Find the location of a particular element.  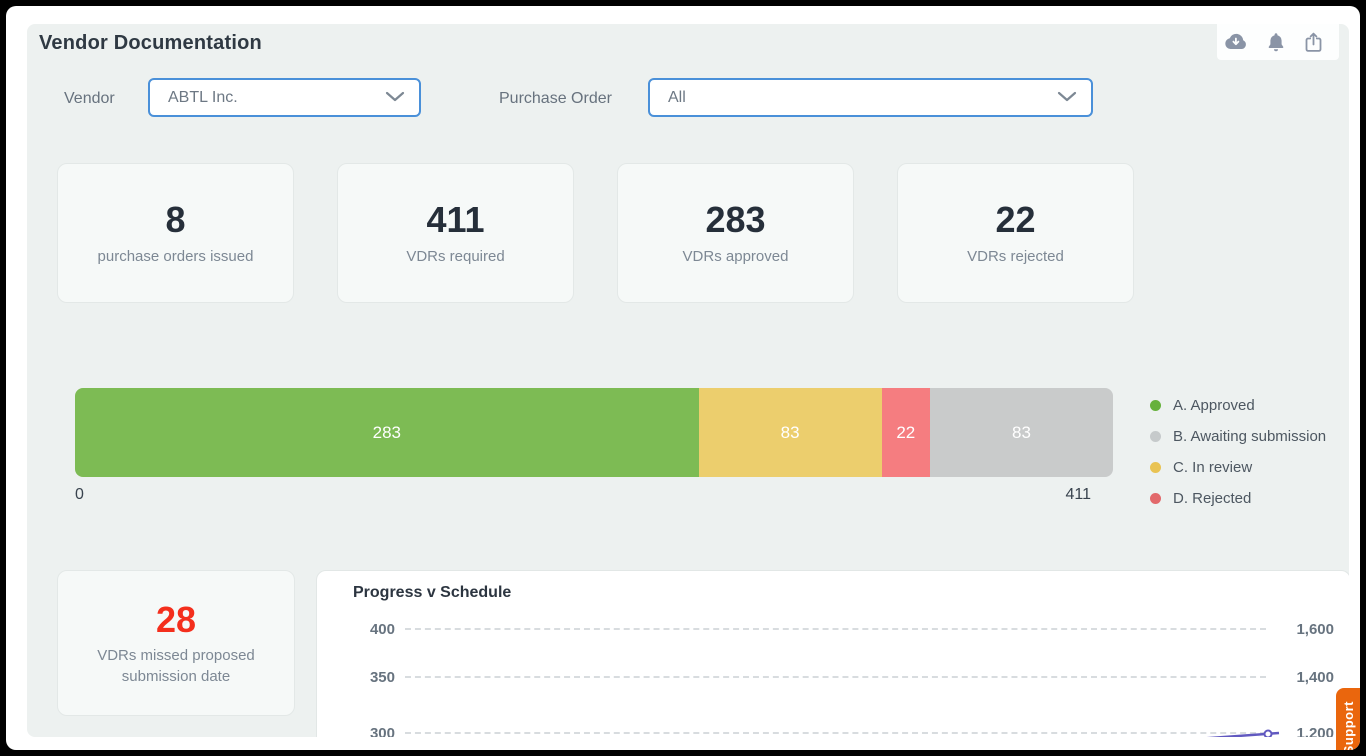

legend-item-in-review: C. In review is located at coordinates (1238, 467).